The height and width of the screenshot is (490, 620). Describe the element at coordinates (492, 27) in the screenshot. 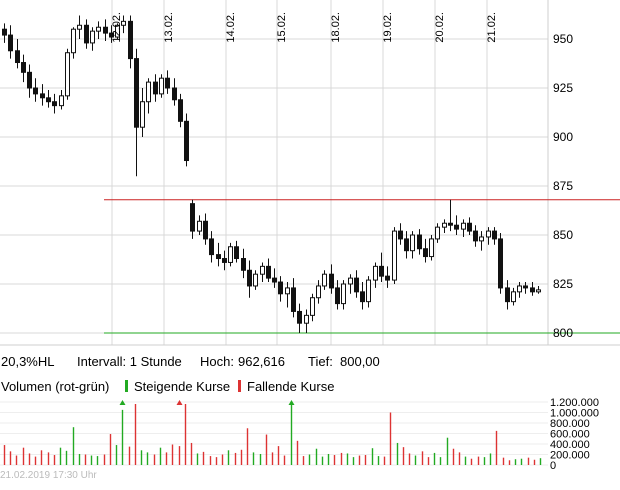

I see `date-tick-label: 21.02.` at that location.